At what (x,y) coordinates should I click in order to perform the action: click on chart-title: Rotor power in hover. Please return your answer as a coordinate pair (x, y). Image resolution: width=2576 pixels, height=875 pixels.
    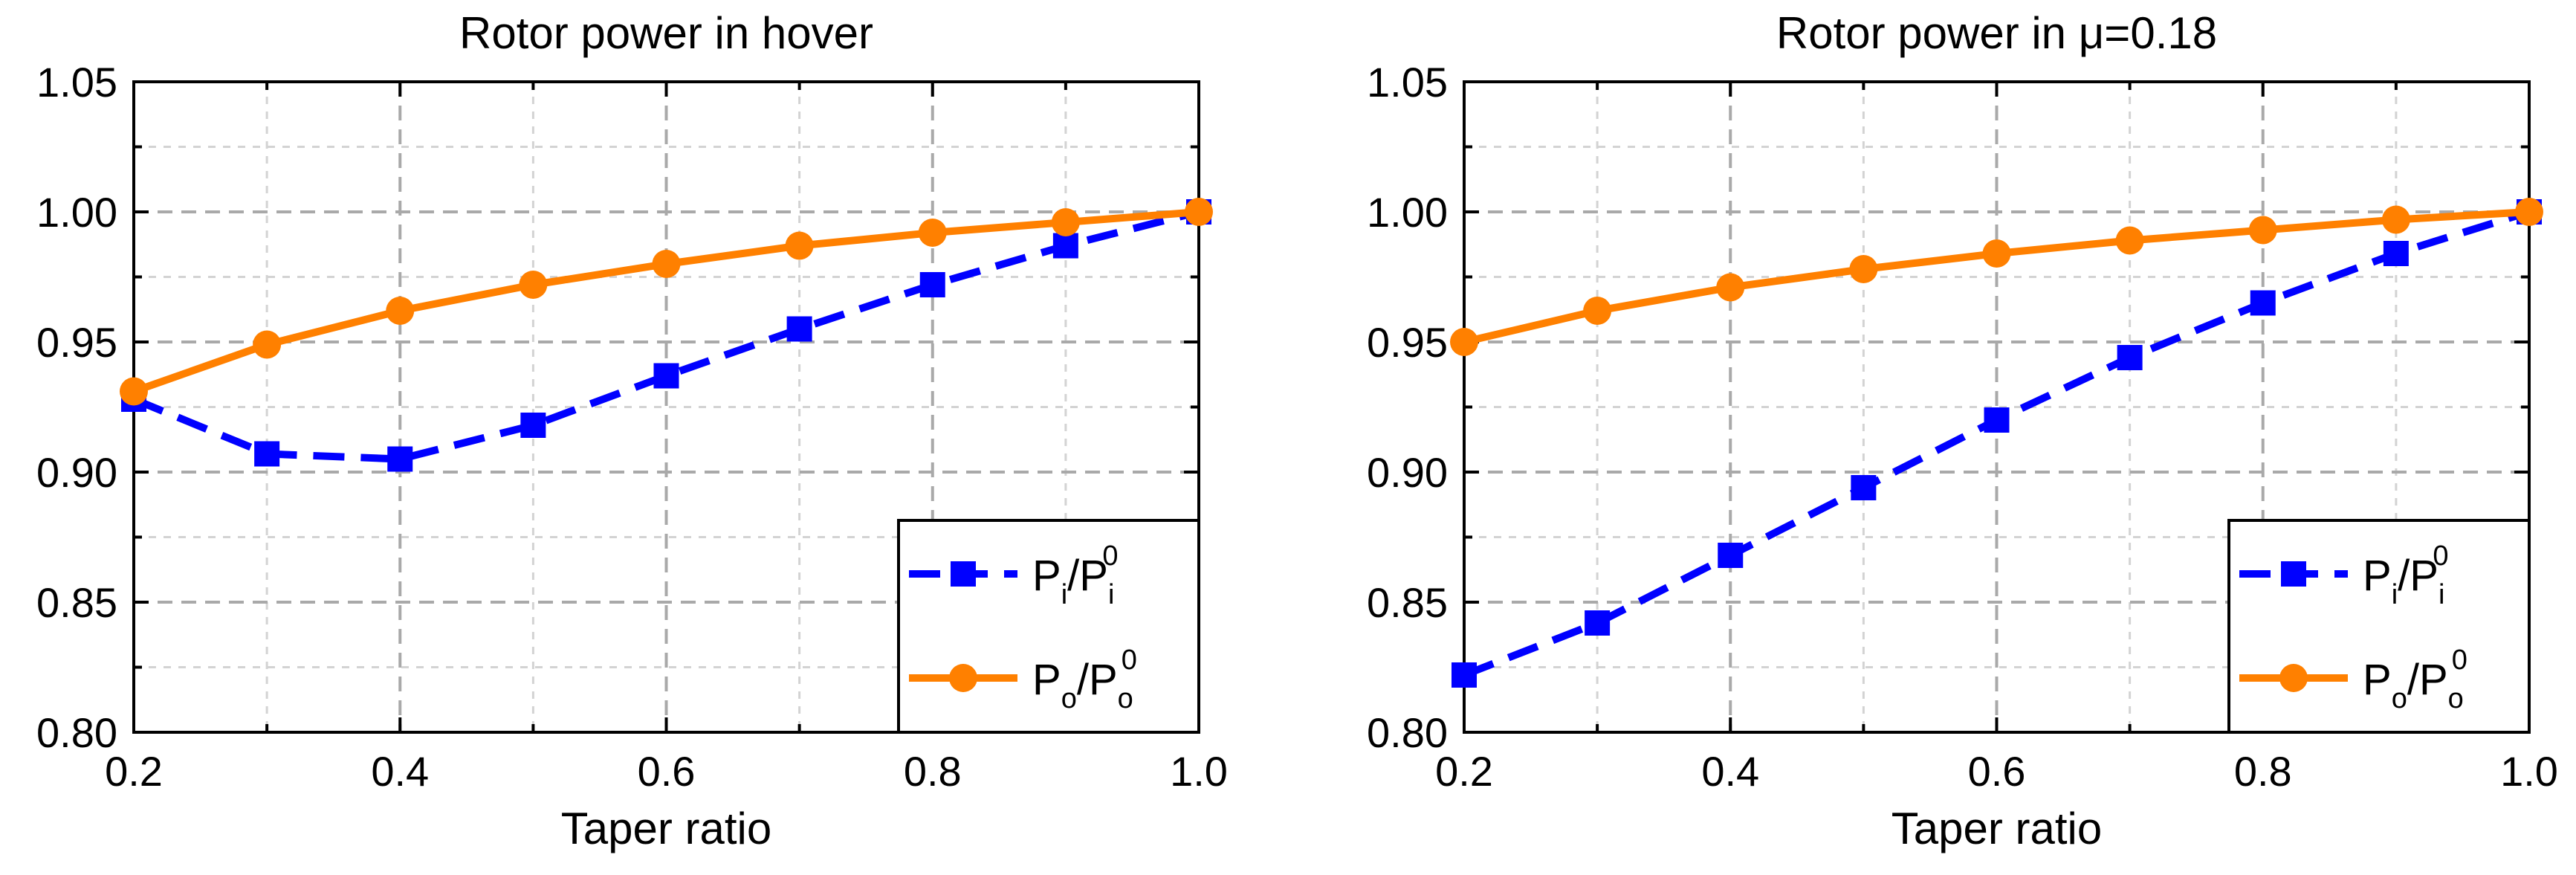
    Looking at the image, I should click on (666, 33).